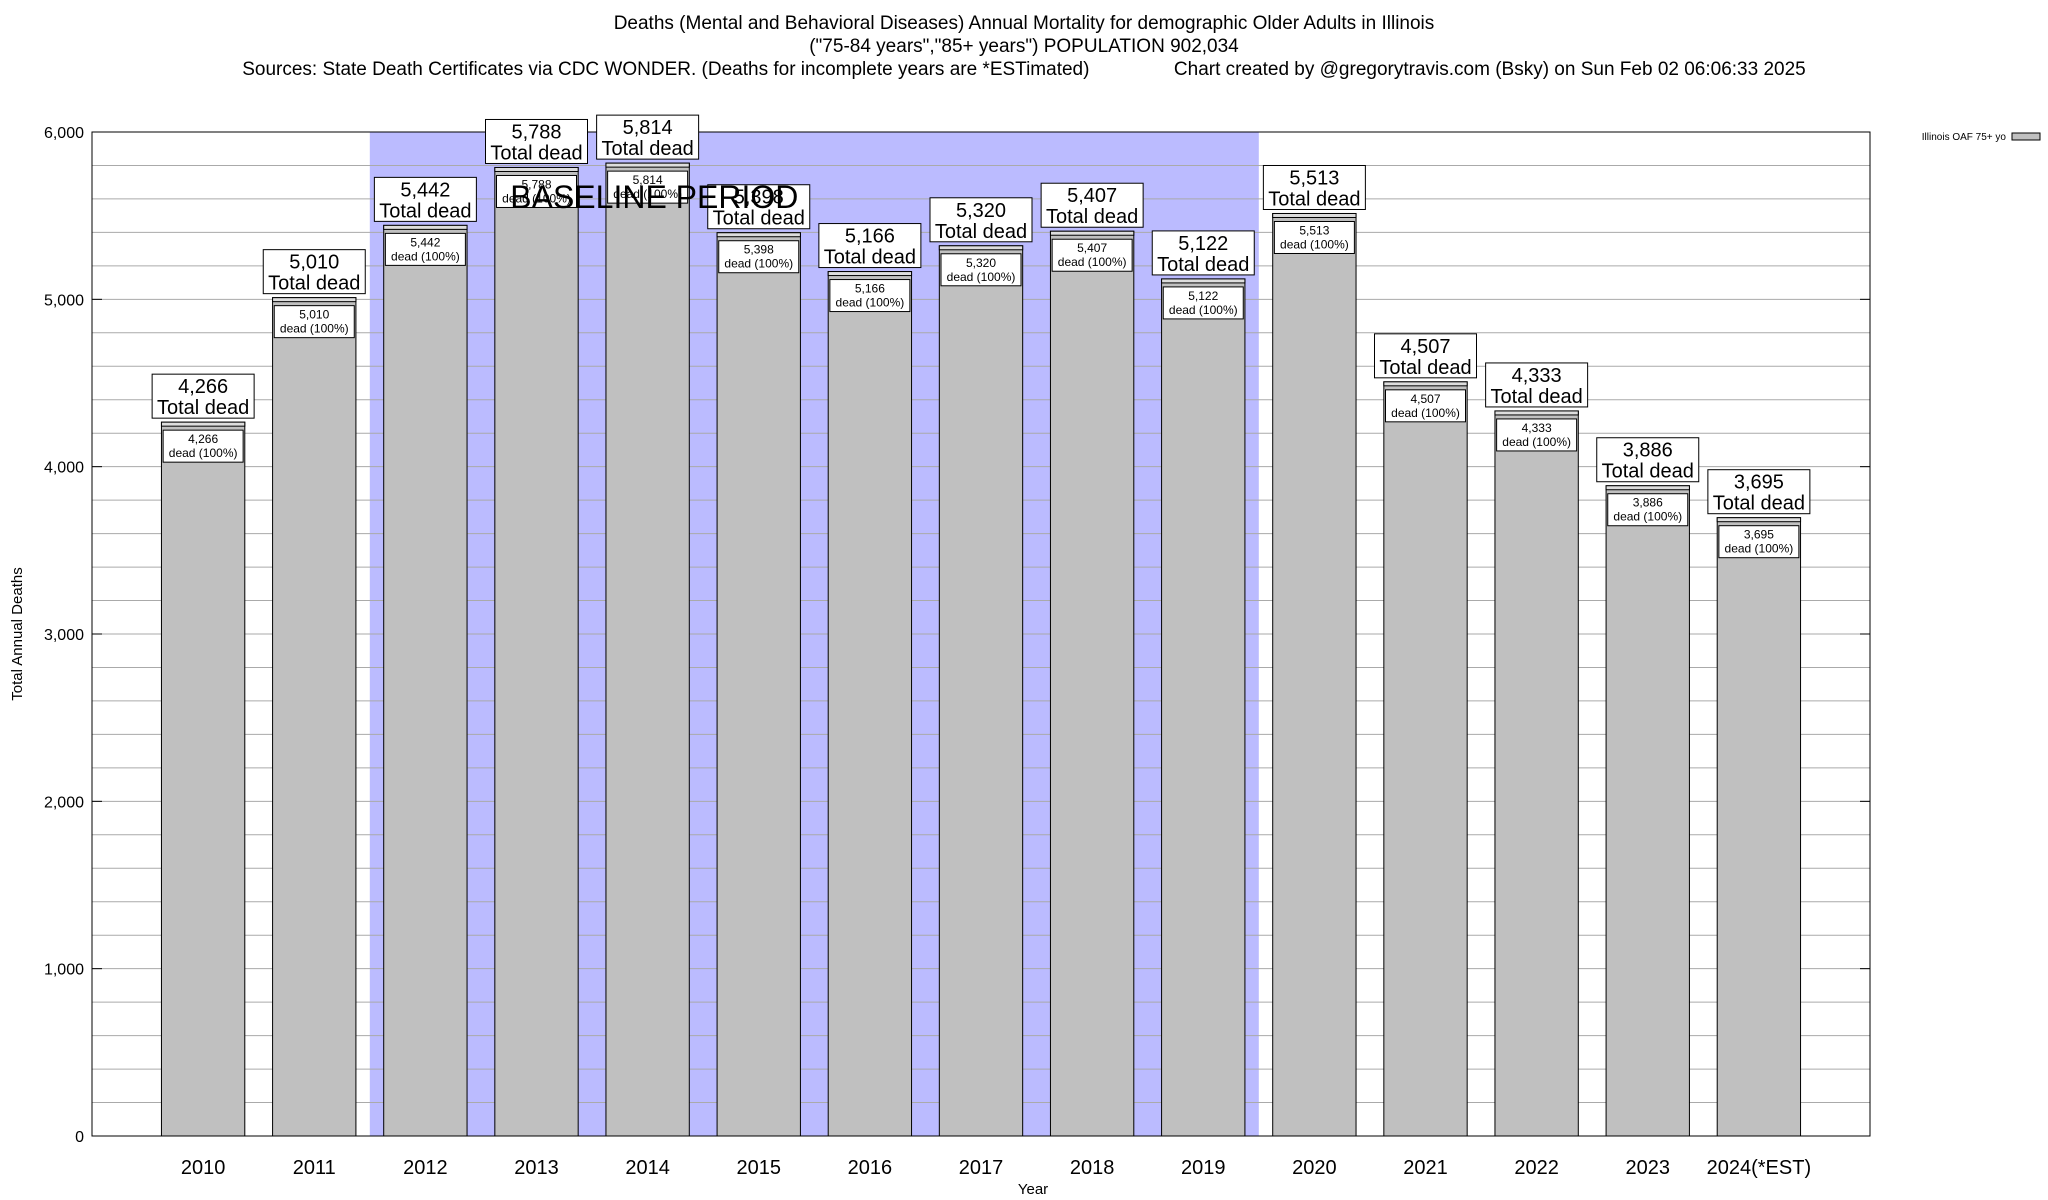 This screenshot has height=1200, width=2048. What do you see at coordinates (647, 1168) in the screenshot?
I see `x-tick-label: 2014` at bounding box center [647, 1168].